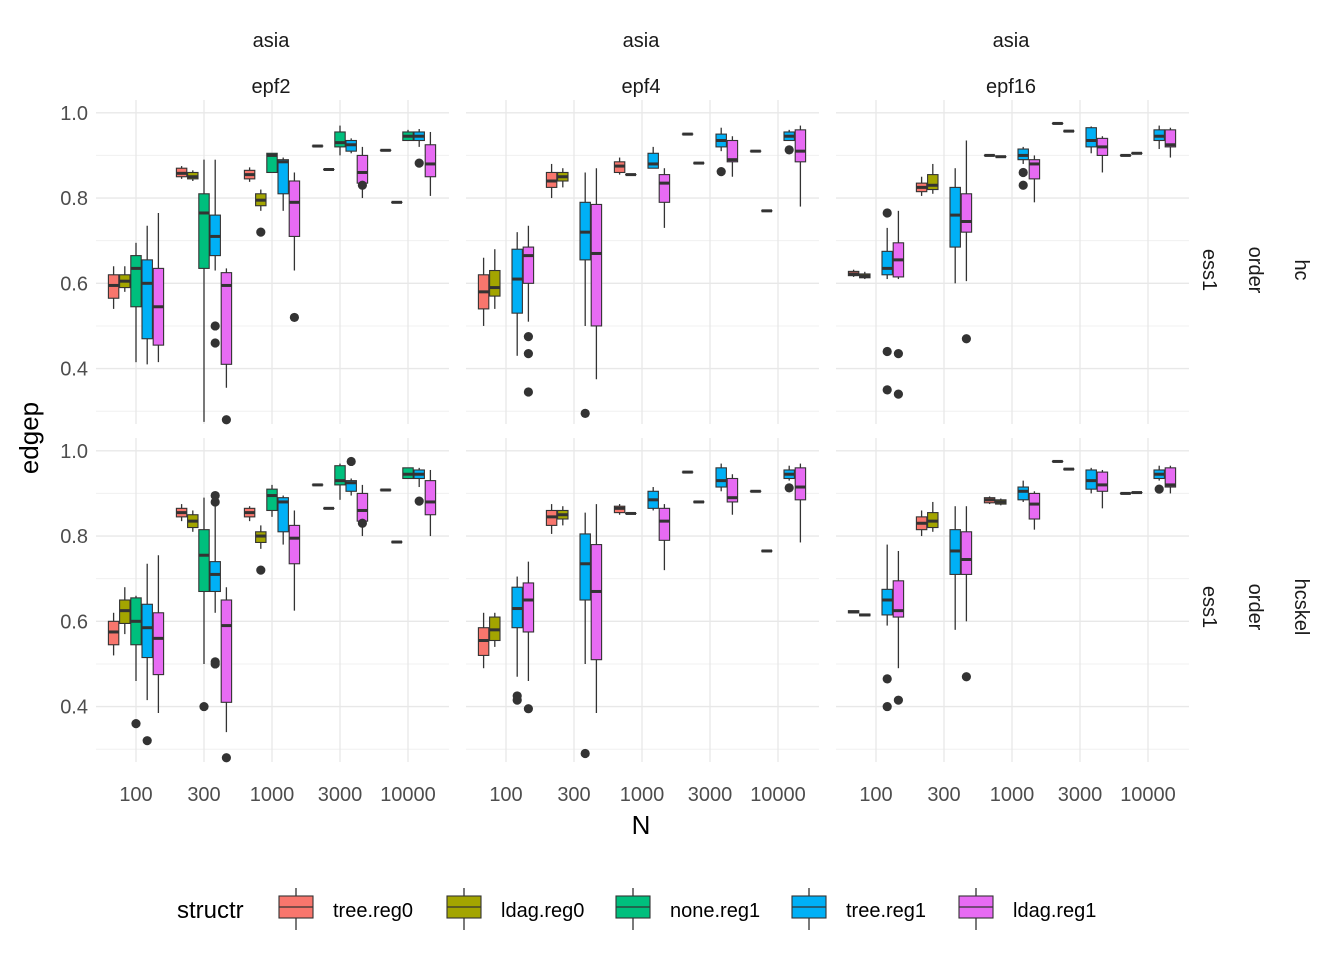 This screenshot has height=960, width=1344. Describe the element at coordinates (1148, 795) in the screenshot. I see `x-tick-label: 10000` at that location.